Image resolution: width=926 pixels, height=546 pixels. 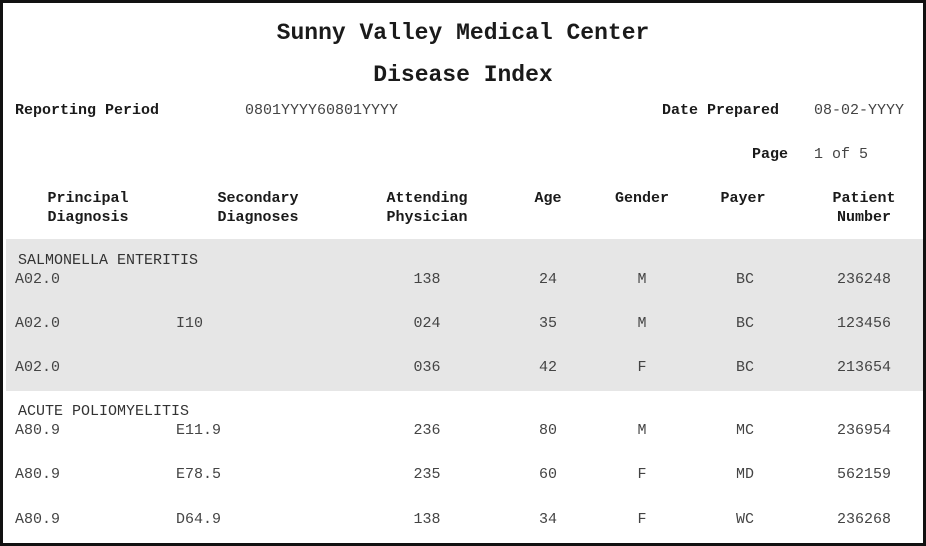 I want to click on column-header-line: Principal, so click(x=88, y=198).